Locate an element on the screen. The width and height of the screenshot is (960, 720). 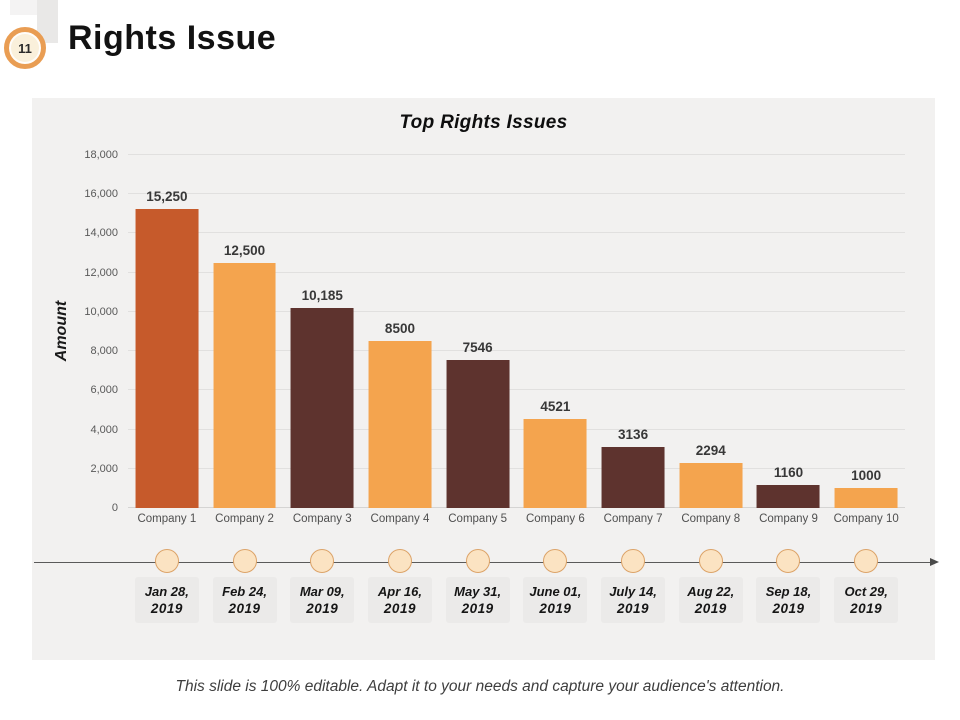
y-axis-tick-label: 14,000 is located at coordinates (101, 233).